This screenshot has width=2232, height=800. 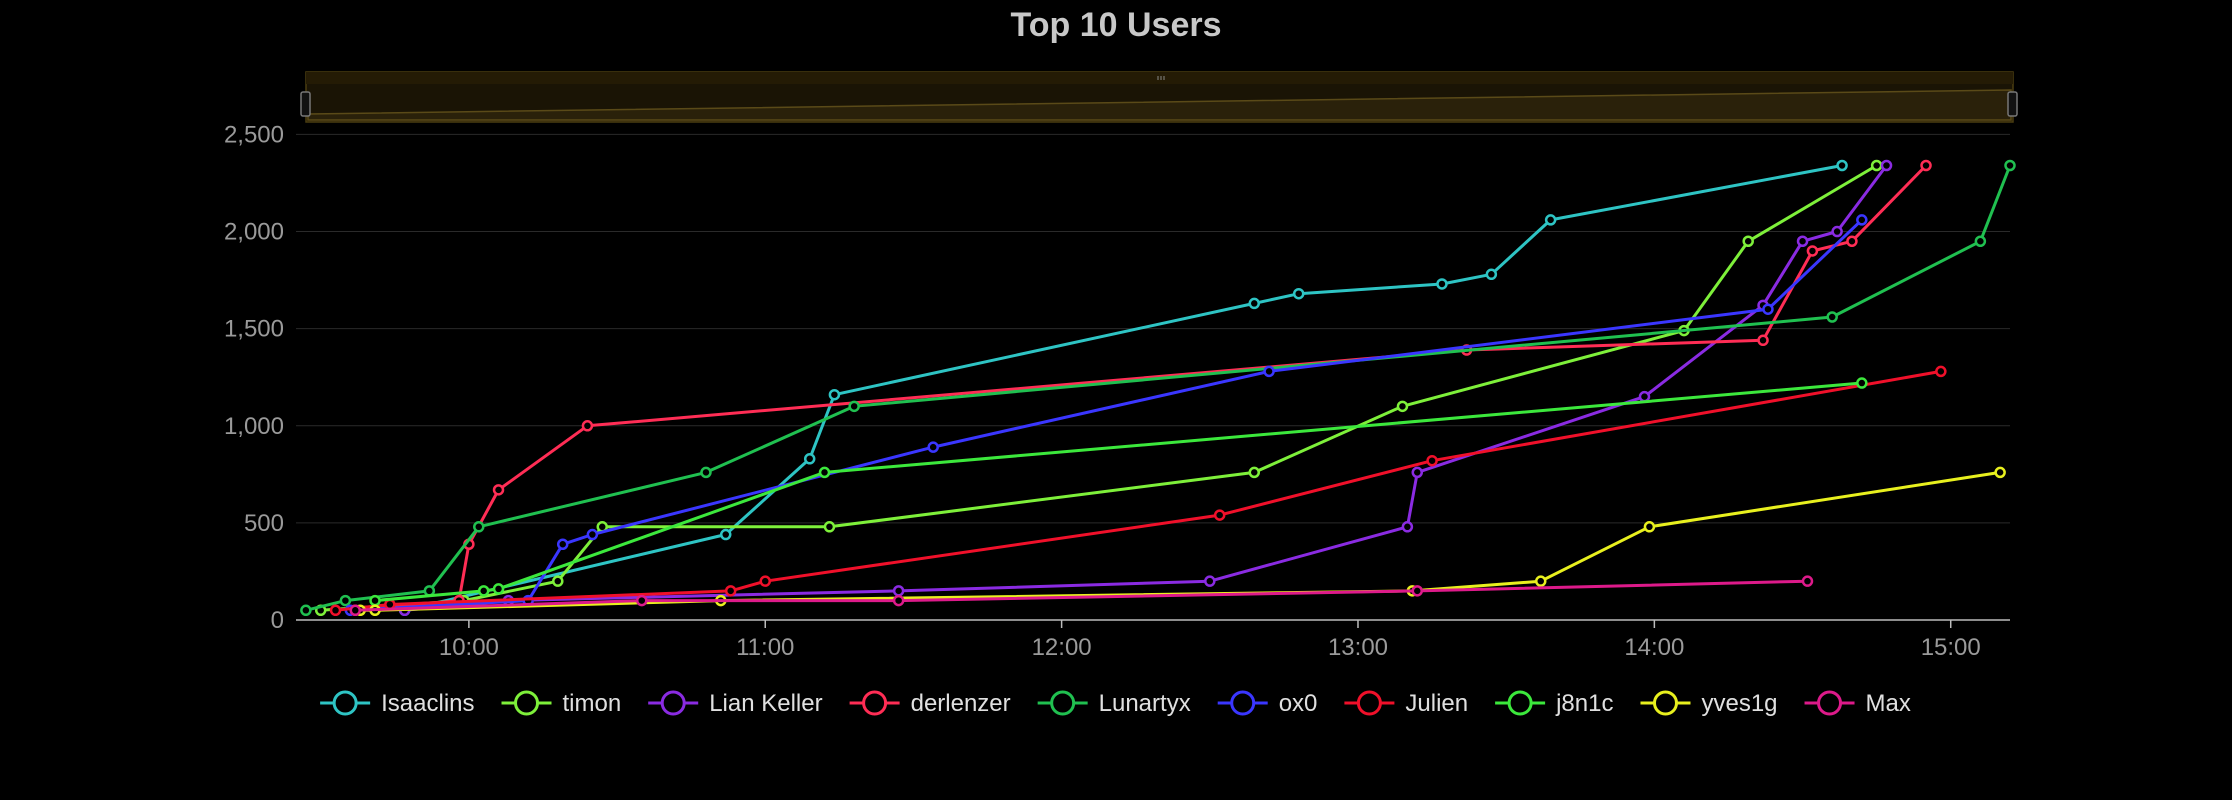 I want to click on legend-label: Lunartyx, so click(x=1145, y=703).